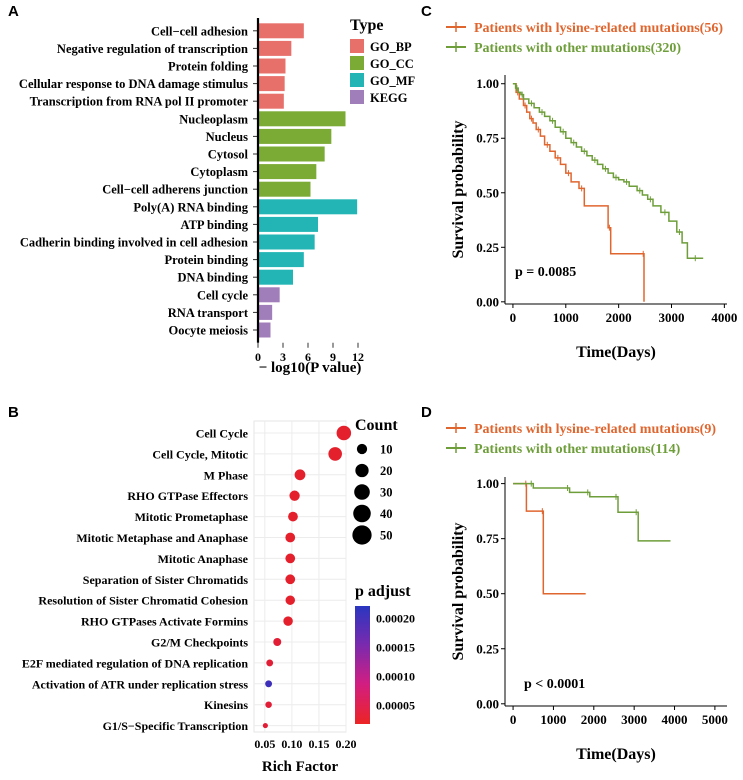 The image size is (743, 780). I want to click on bar-nucleoplasm, so click(302, 119).